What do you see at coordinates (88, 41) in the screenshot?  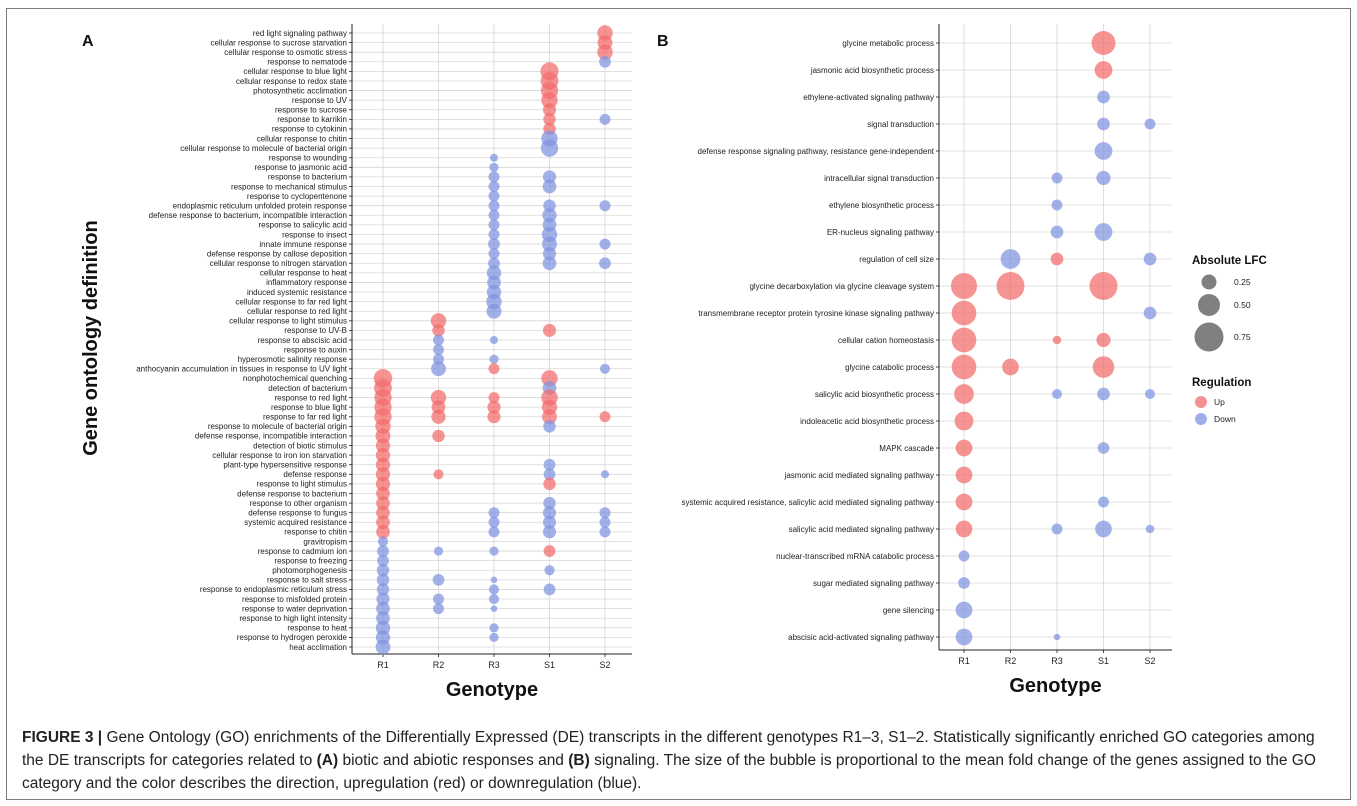 I see `panel-label-a: A` at bounding box center [88, 41].